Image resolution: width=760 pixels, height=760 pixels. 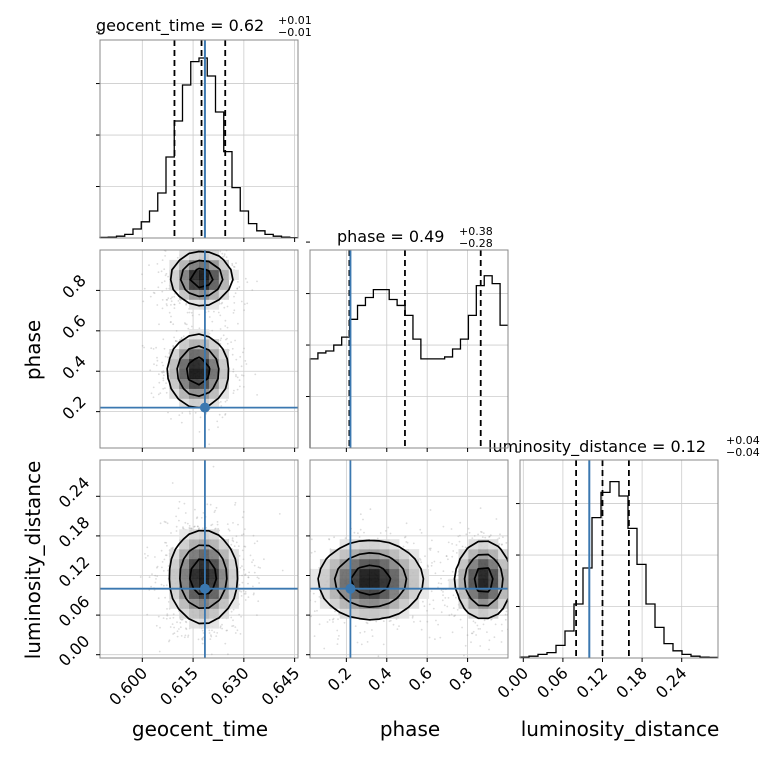 What do you see at coordinates (743, 440) in the screenshot?
I see `title-luminosity-distance-sup: +0.04` at bounding box center [743, 440].